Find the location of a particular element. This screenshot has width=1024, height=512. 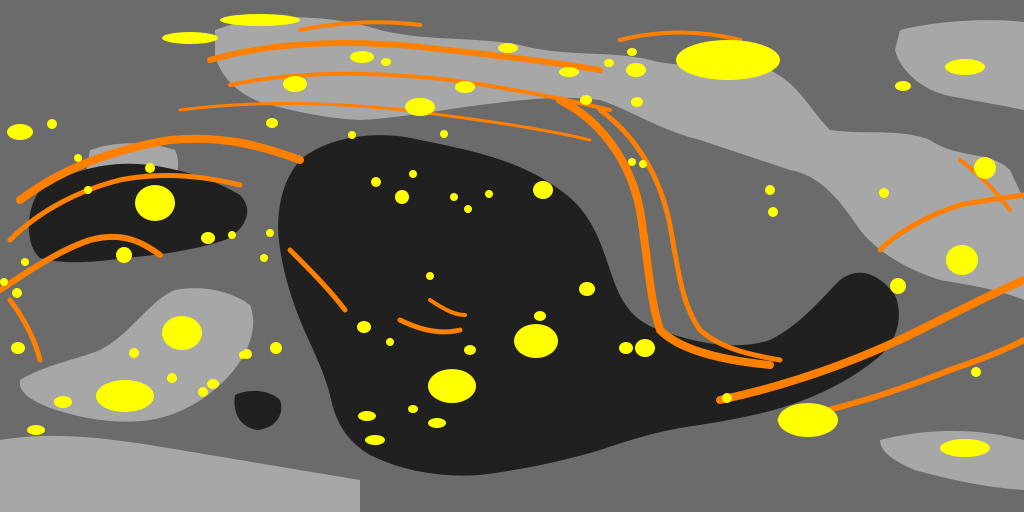

ridge-north-top is located at coordinates (360, 26).